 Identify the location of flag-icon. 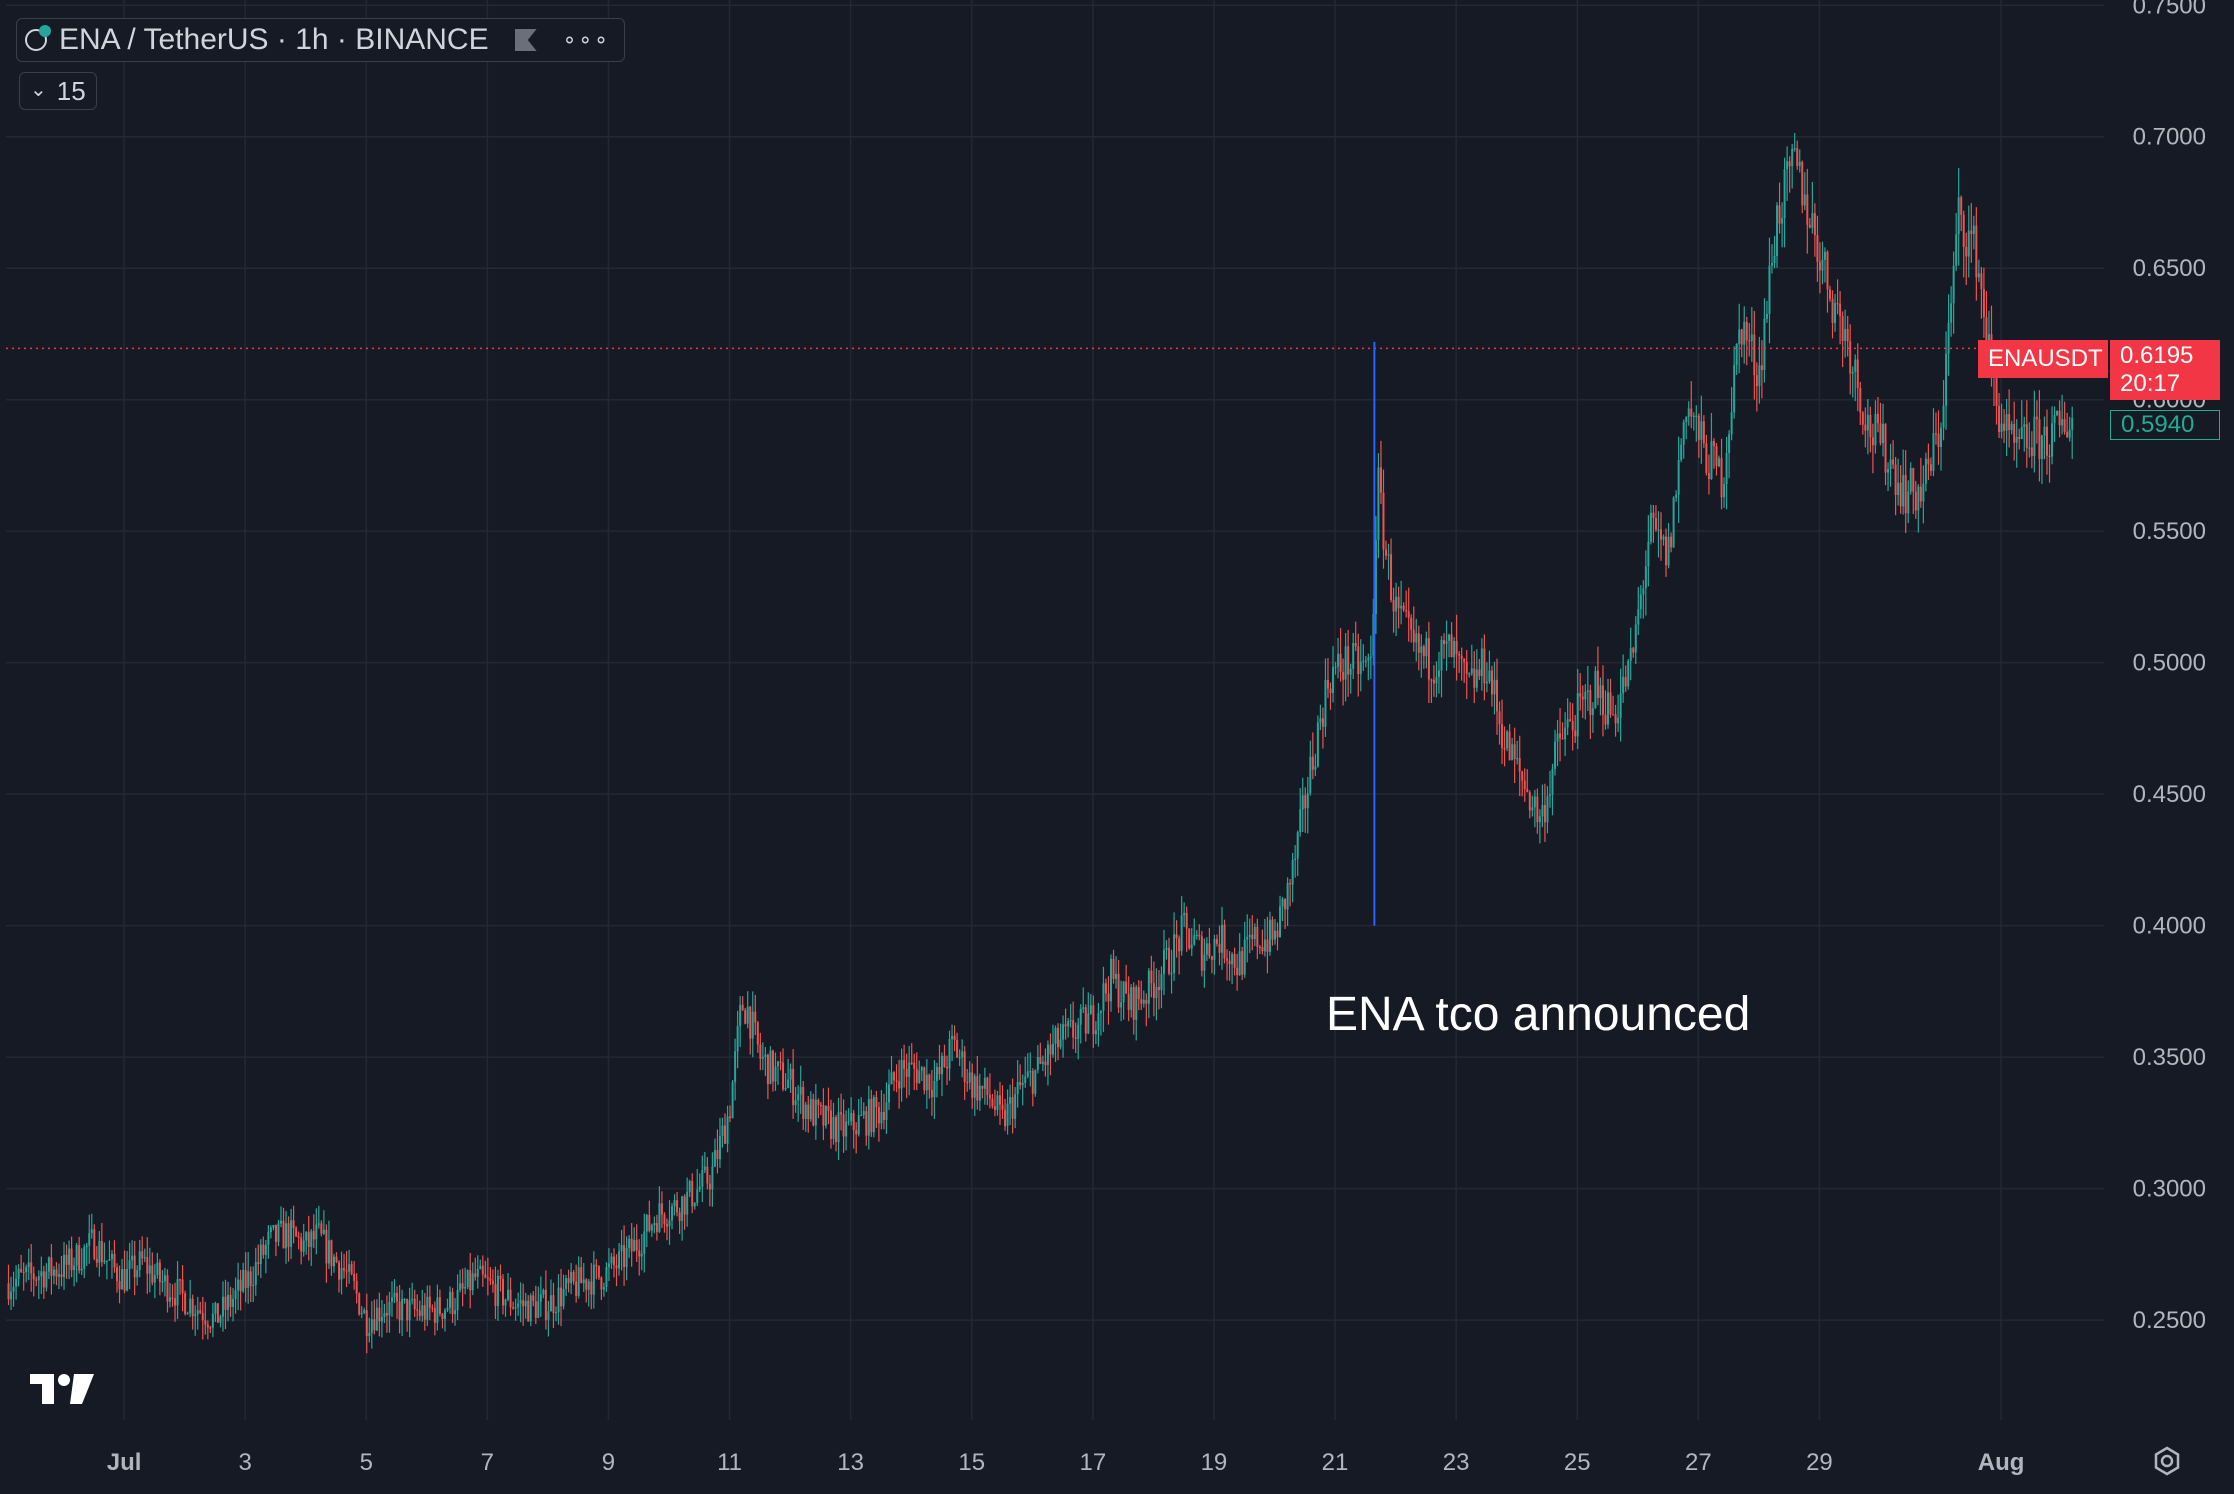
(525, 40).